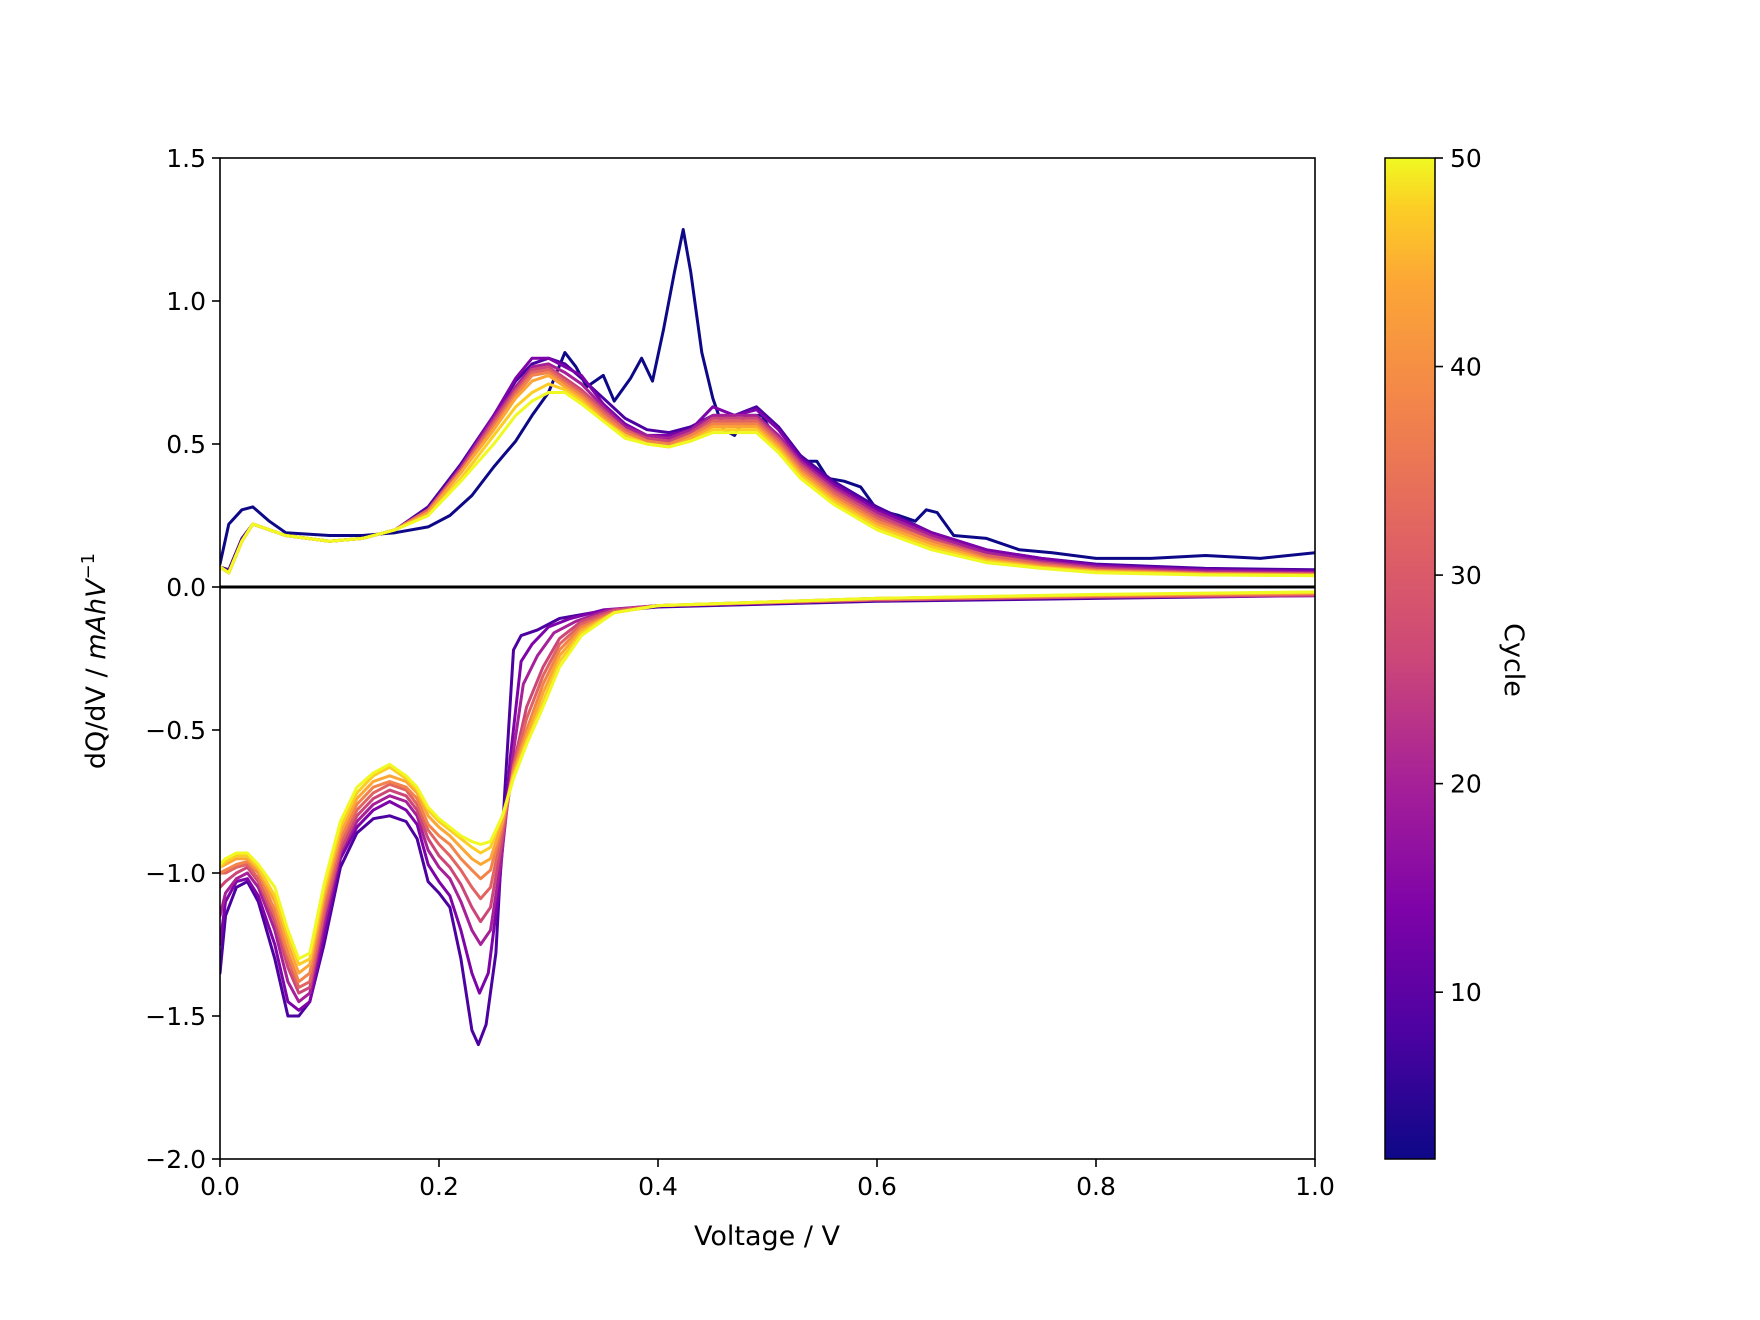 Image resolution: width=1760 pixels, height=1320 pixels. What do you see at coordinates (175, 1016) in the screenshot?
I see `y-tick-label: −1.5` at bounding box center [175, 1016].